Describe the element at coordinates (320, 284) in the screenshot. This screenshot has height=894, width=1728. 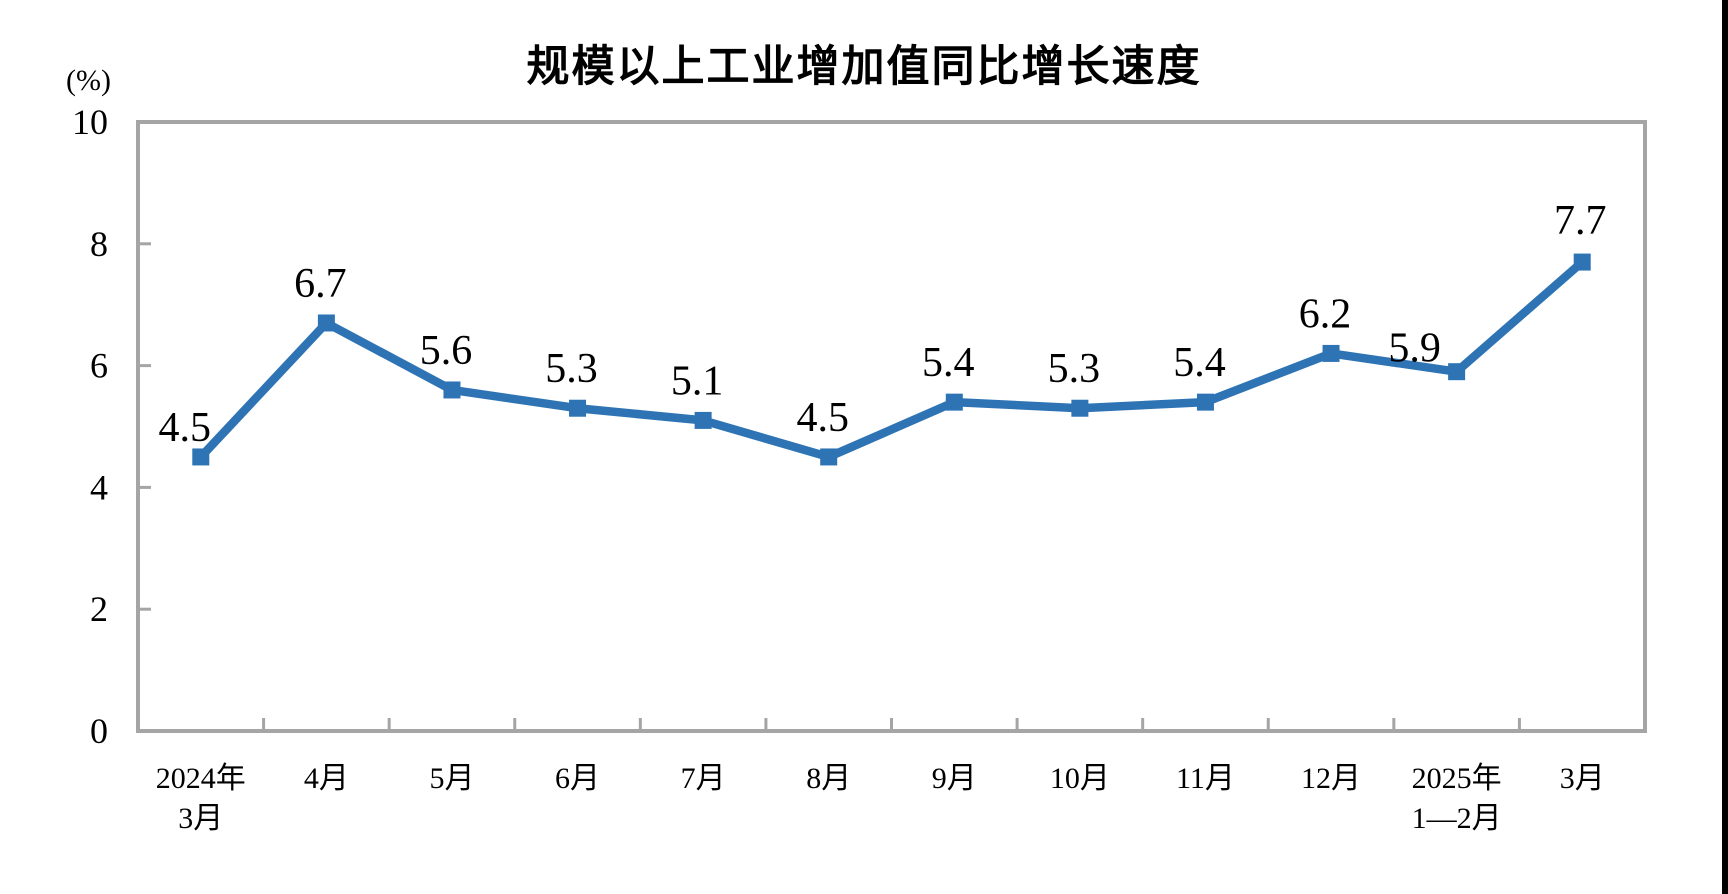
I see `data-value-label: 6.7` at that location.